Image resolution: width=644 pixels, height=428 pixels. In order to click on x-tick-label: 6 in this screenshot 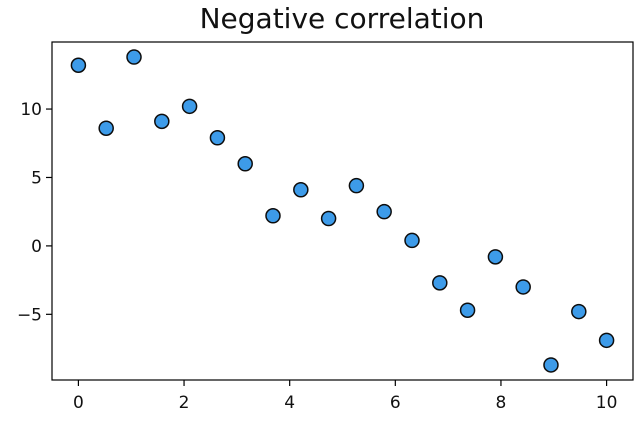, I will do `click(395, 403)`.